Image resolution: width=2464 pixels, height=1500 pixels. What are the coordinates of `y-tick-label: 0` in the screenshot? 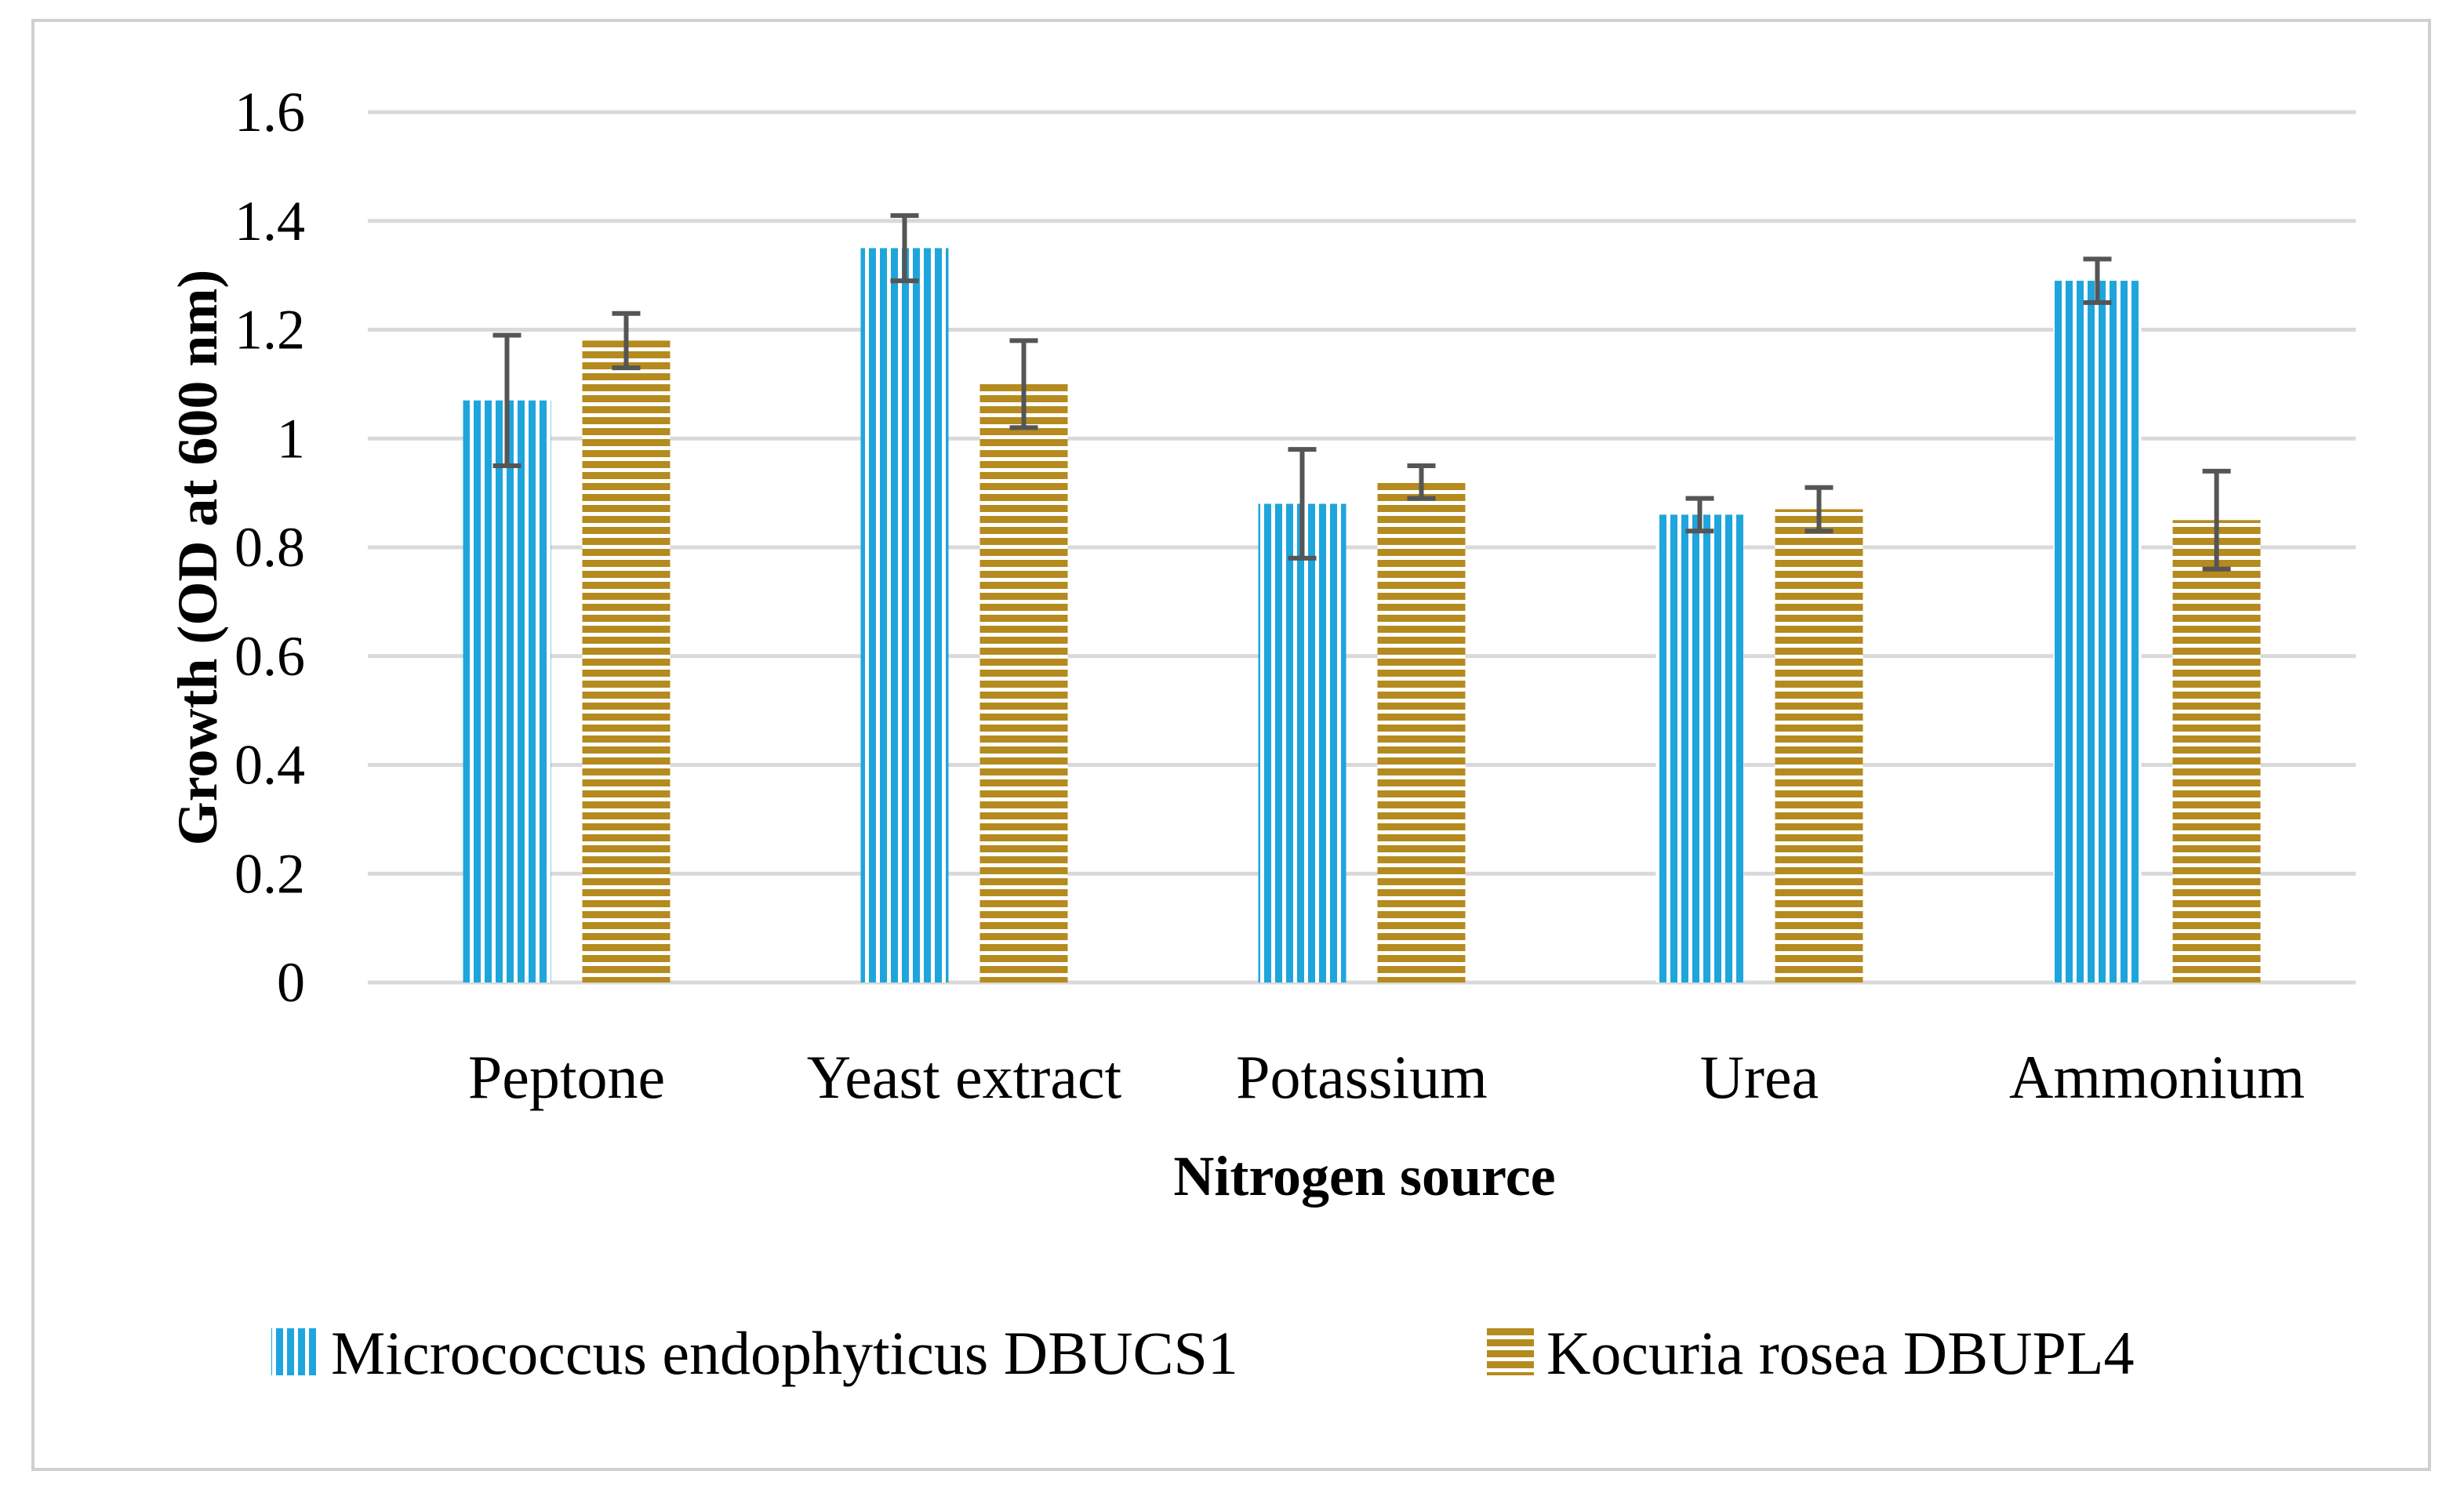 It's located at (291, 983).